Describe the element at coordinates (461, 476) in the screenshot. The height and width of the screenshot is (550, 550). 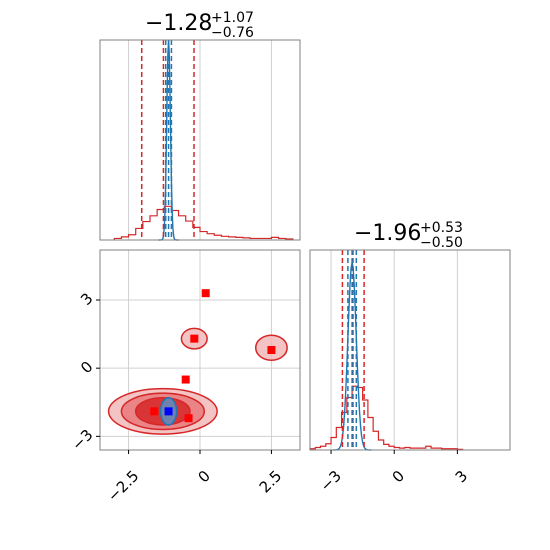
I see `x-tick-label: 3` at that location.